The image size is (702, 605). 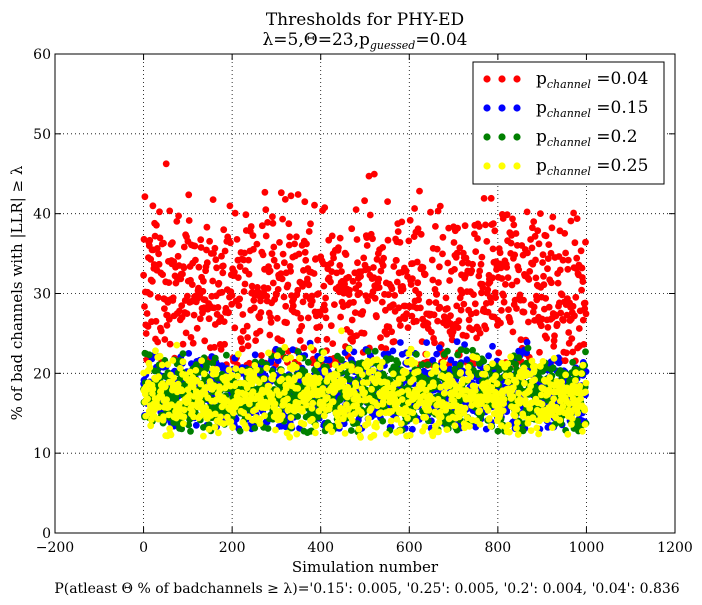 What do you see at coordinates (592, 80) in the screenshot?
I see `legend-label: pchannel =0.04` at bounding box center [592, 80].